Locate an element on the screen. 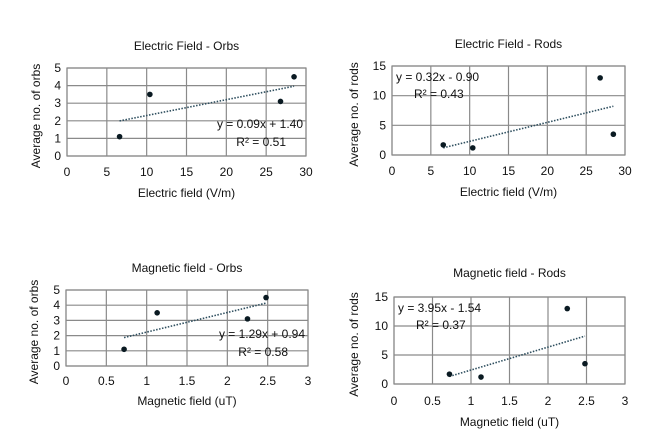 Image resolution: width=666 pixels, height=443 pixels. chart-title: Magnetic field - Orbs is located at coordinates (187, 268).